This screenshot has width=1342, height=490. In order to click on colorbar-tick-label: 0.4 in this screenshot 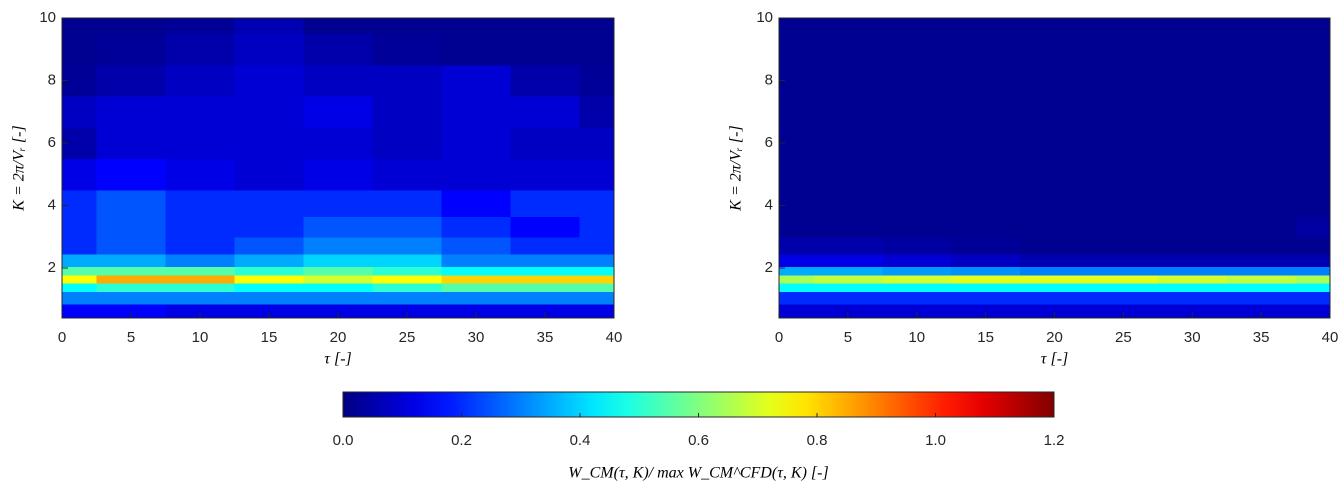, I will do `click(580, 440)`.